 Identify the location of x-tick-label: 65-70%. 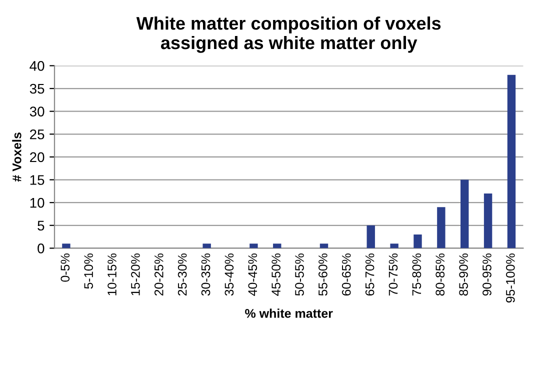
(369, 275).